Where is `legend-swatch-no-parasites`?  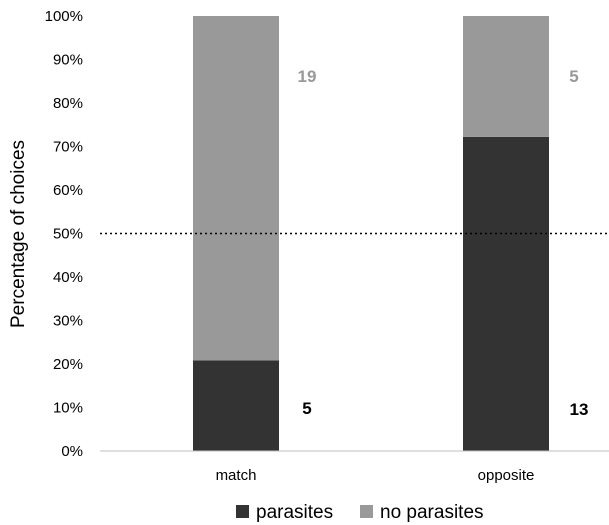
legend-swatch-no-parasites is located at coordinates (366, 511).